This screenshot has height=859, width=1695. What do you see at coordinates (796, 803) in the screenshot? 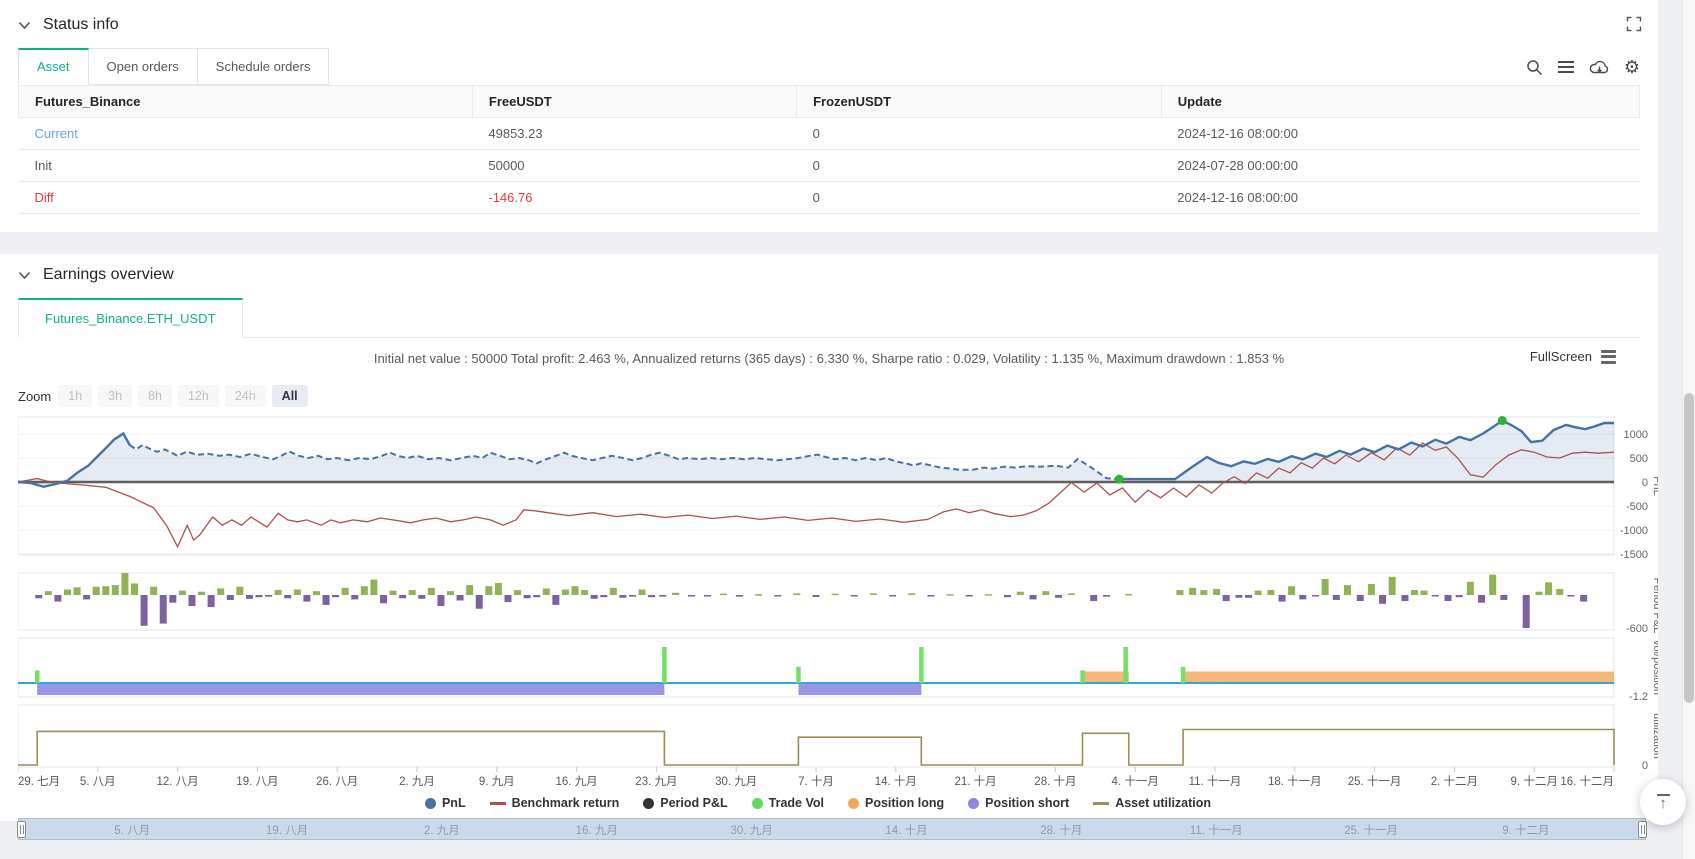
I see `legend-label: Trade Vol` at bounding box center [796, 803].